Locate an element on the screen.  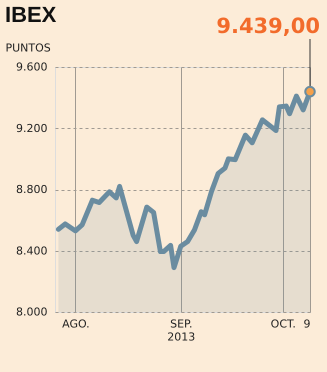
y-tick-label: 8.800 is located at coordinates (32, 189).